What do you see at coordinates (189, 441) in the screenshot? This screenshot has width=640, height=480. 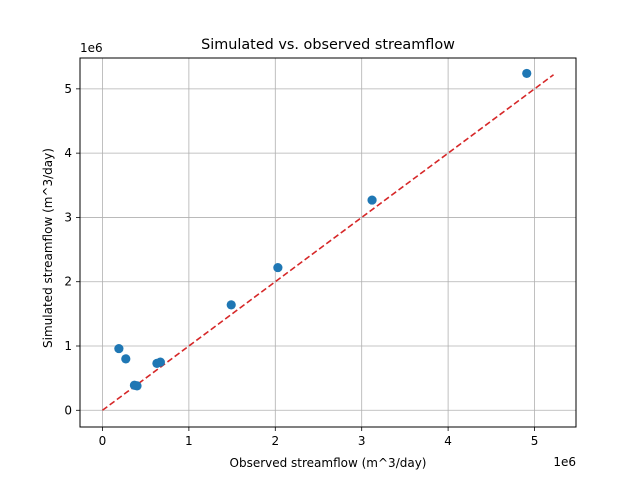 I see `x-tick-label: 1` at bounding box center [189, 441].